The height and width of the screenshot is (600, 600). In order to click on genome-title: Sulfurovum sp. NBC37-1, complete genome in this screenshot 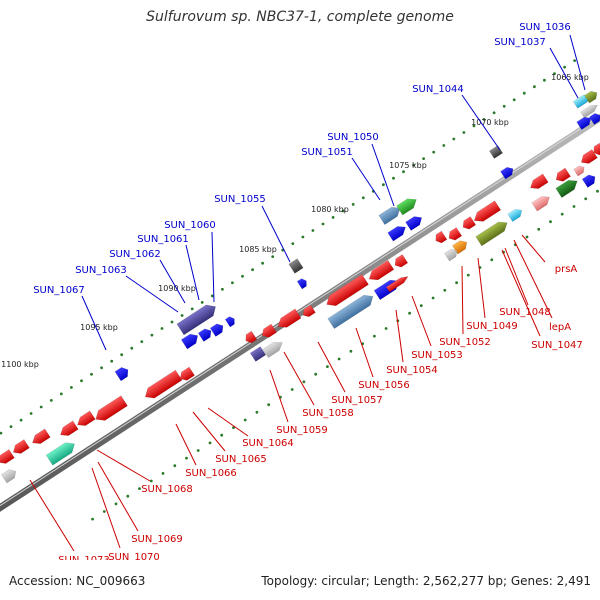, I will do `click(300, 17)`.